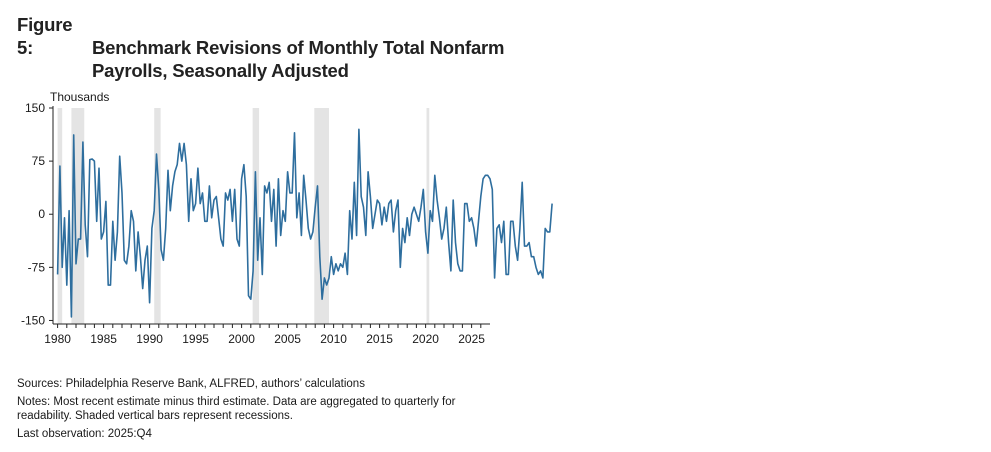 This screenshot has width=991, height=452. Describe the element at coordinates (79, 97) in the screenshot. I see `y-axis-label: Thousands` at that location.